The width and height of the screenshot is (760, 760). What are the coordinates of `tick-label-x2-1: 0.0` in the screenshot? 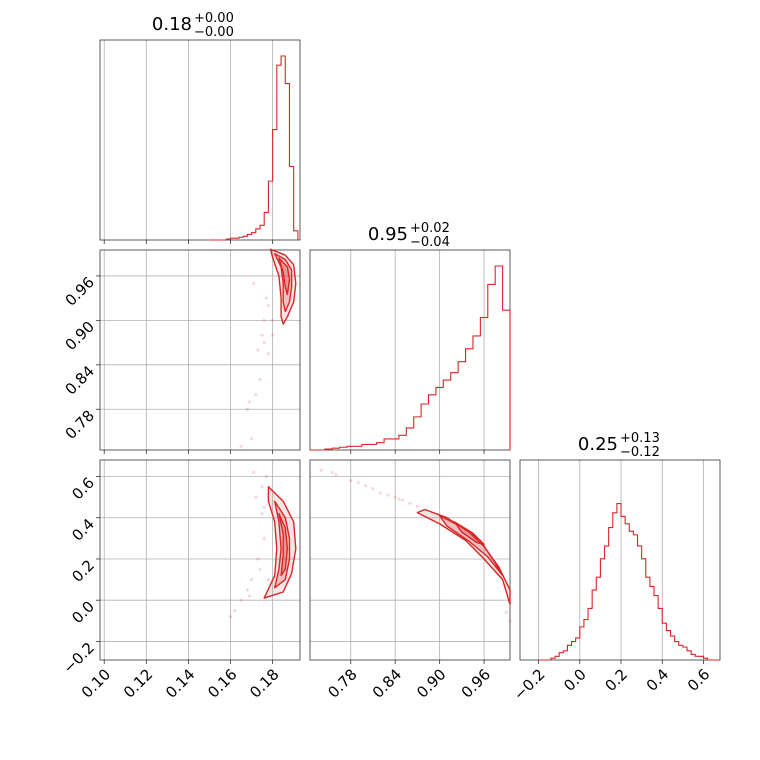 It's located at (575, 680).